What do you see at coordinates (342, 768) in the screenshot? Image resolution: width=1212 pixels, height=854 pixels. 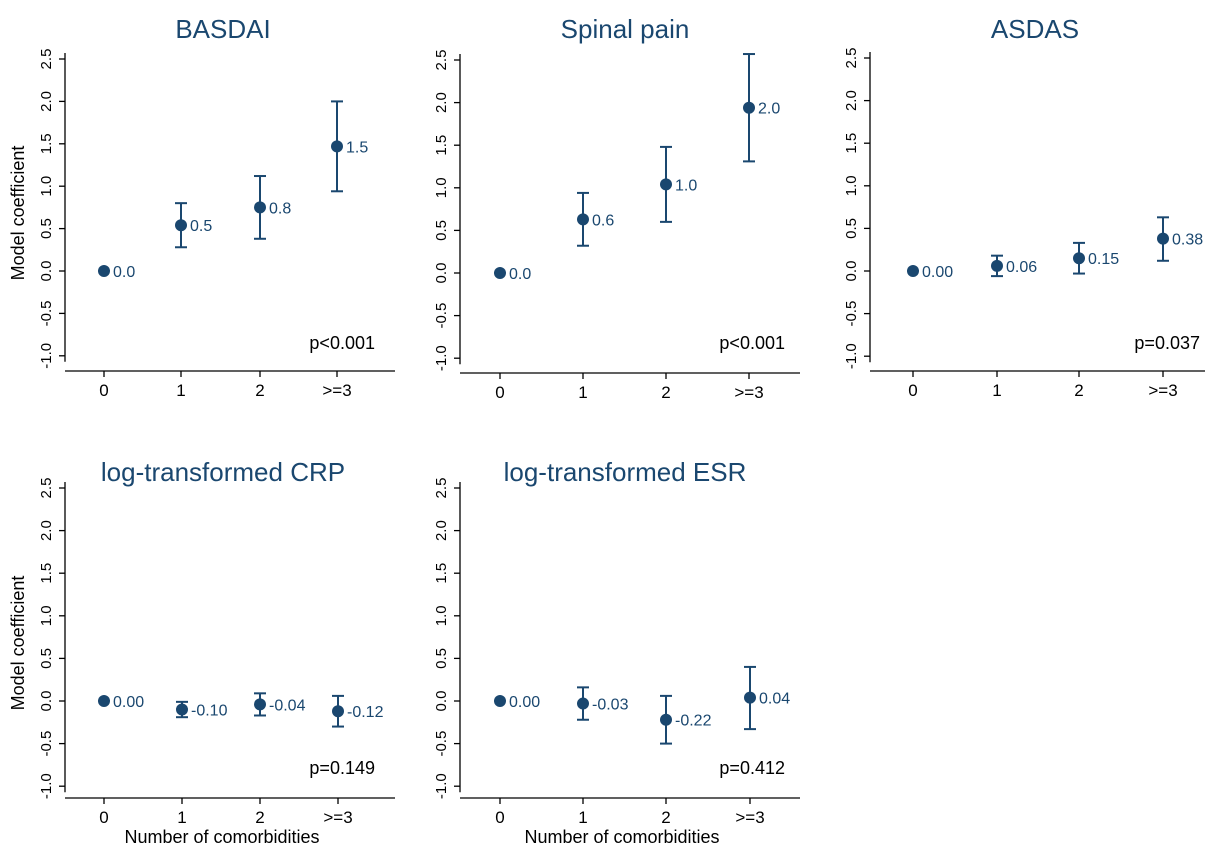 I see `p-value-label: p=0.149` at bounding box center [342, 768].